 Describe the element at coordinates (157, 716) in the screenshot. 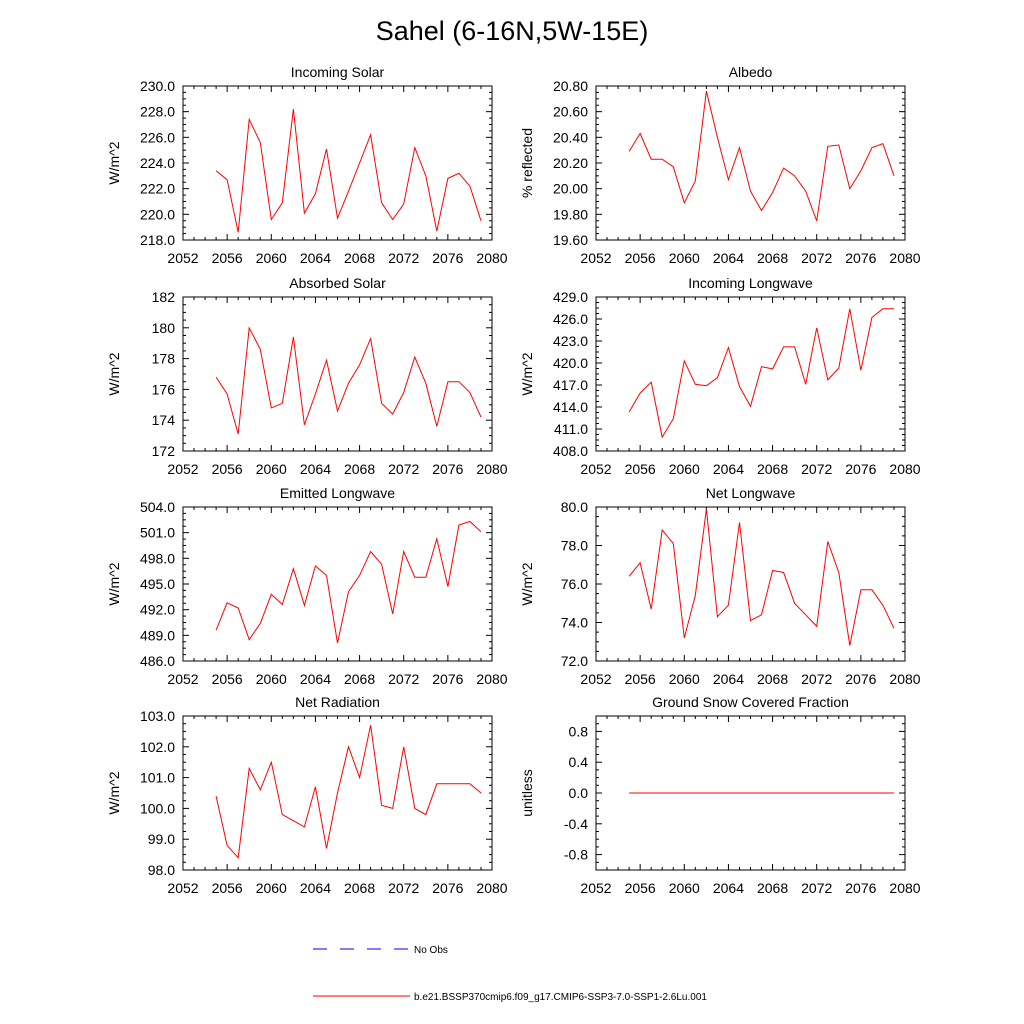

I see `y-tick-label: 103.0` at that location.